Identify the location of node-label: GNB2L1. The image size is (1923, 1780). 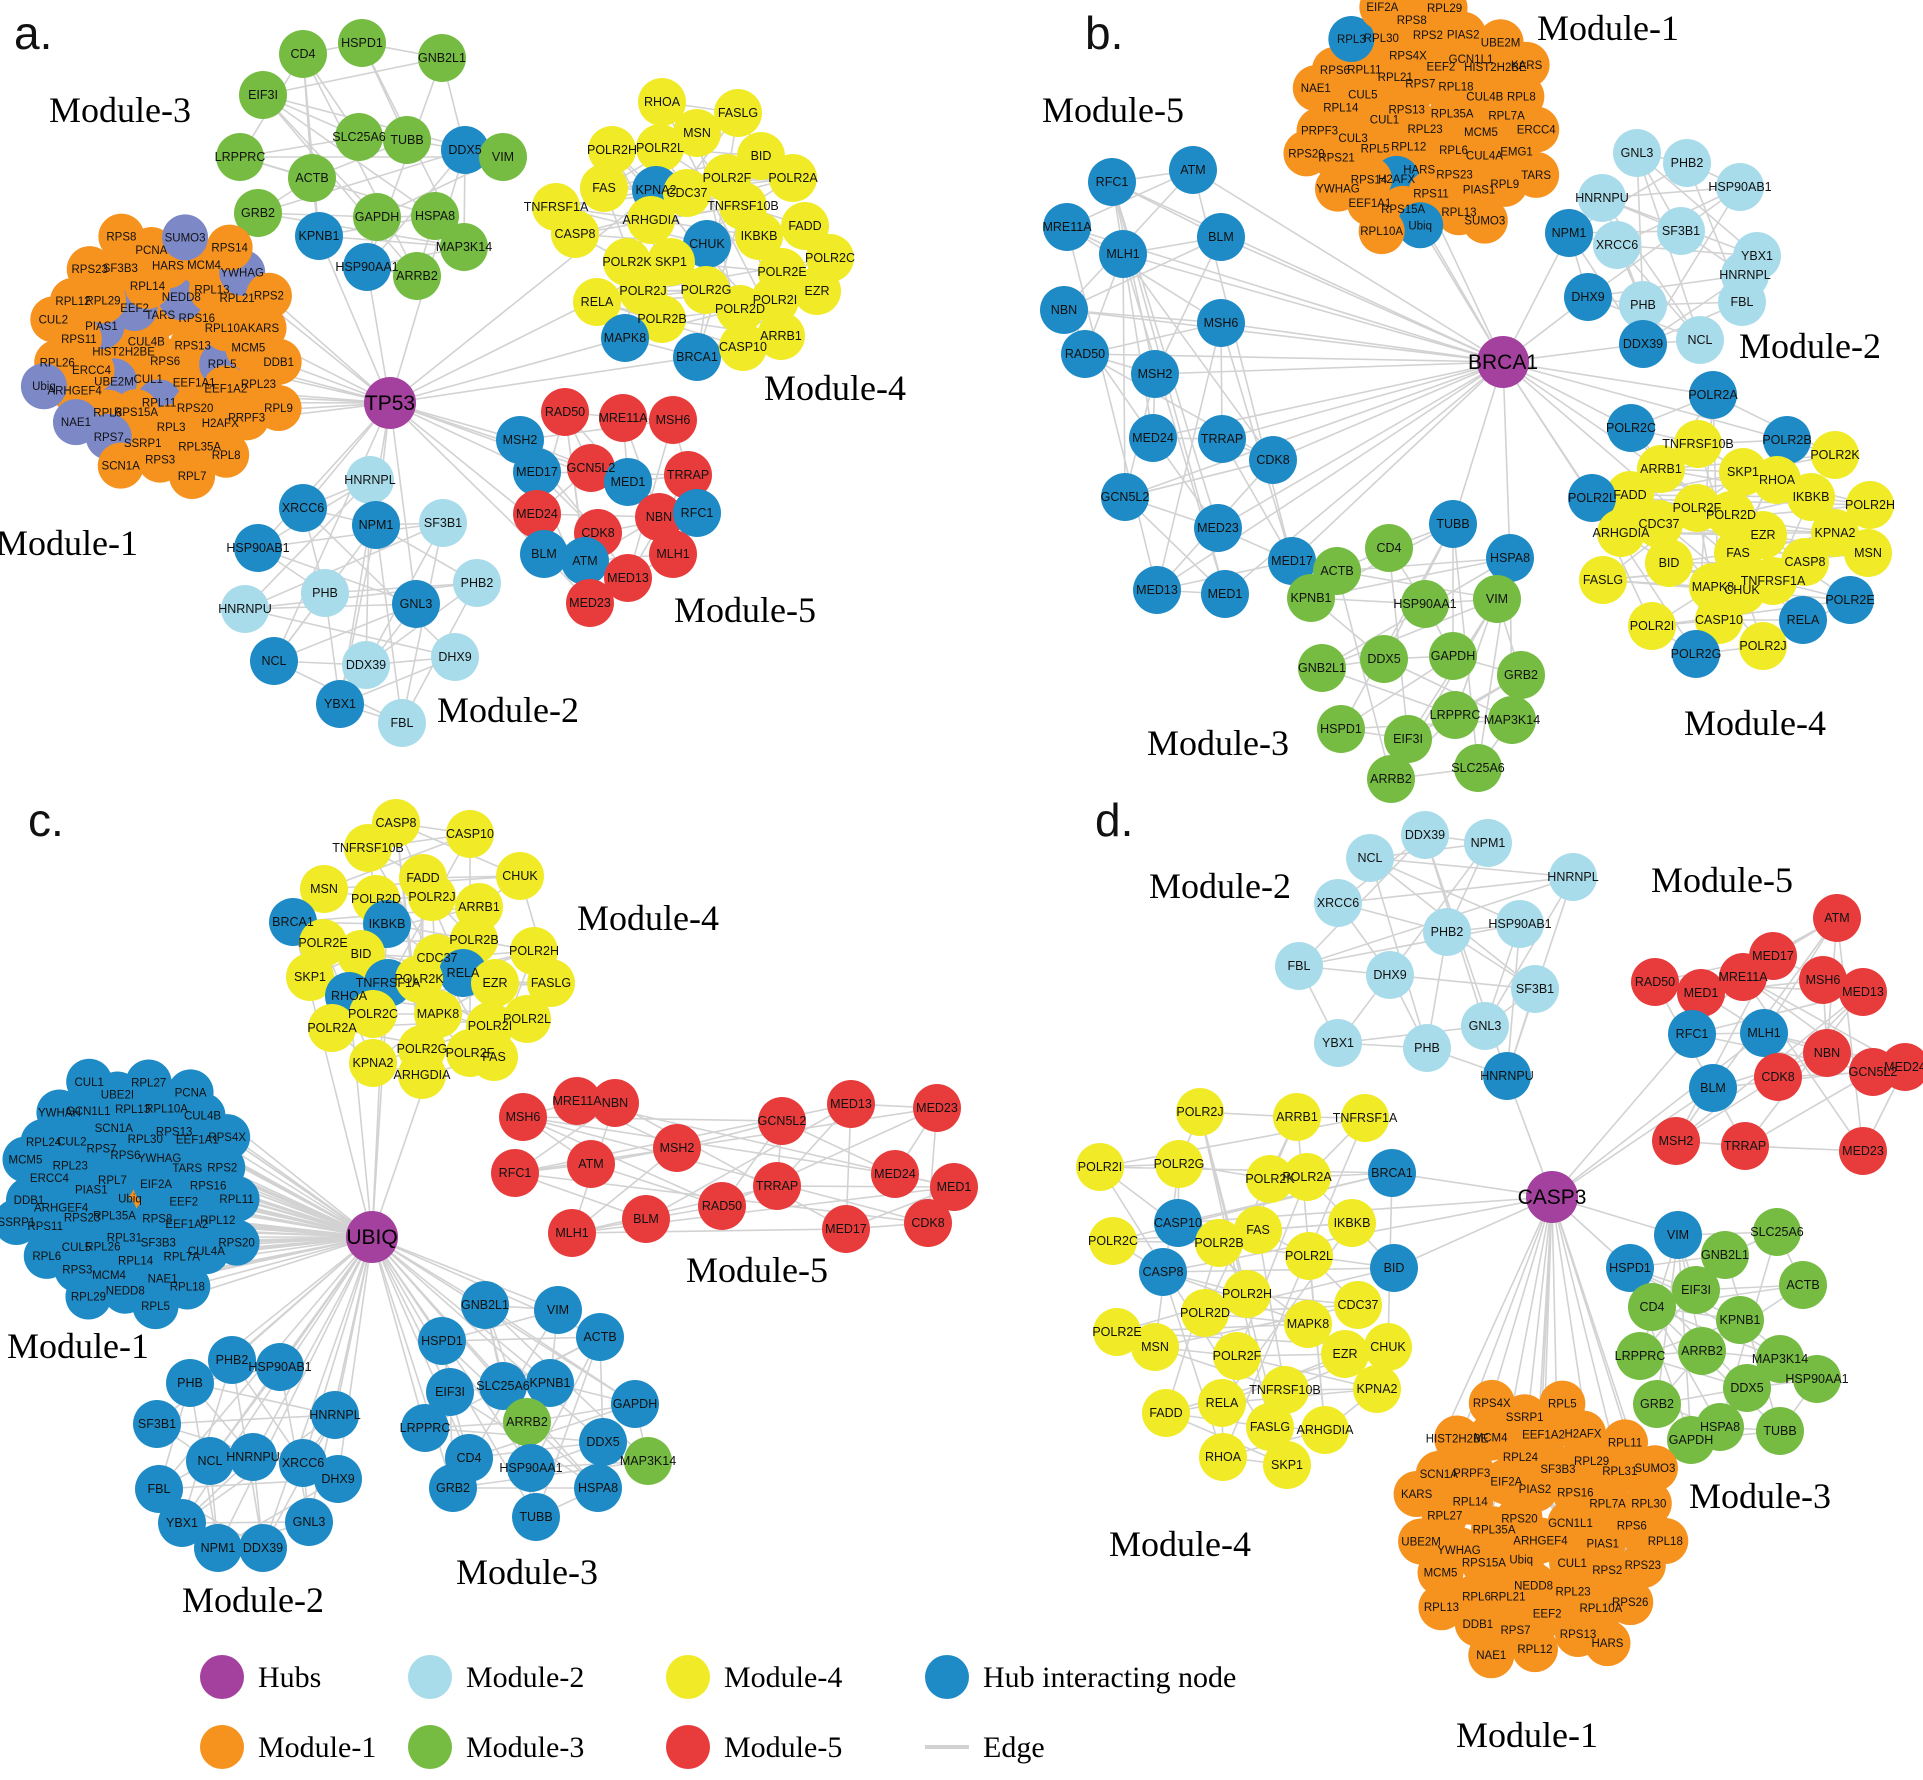
(1322, 668).